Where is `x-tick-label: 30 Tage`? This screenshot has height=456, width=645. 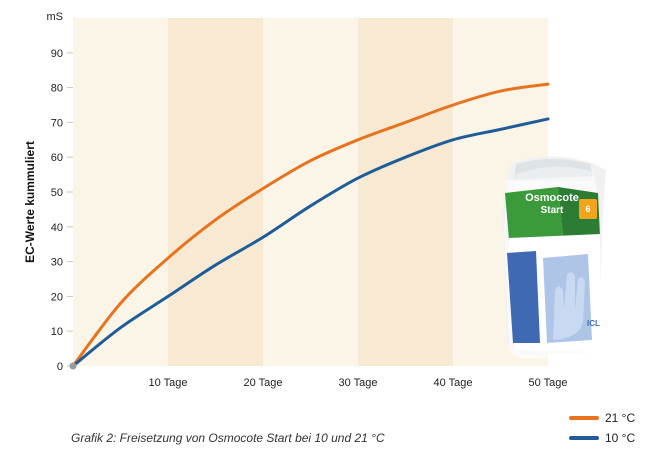 x-tick-label: 30 Tage is located at coordinates (358, 383).